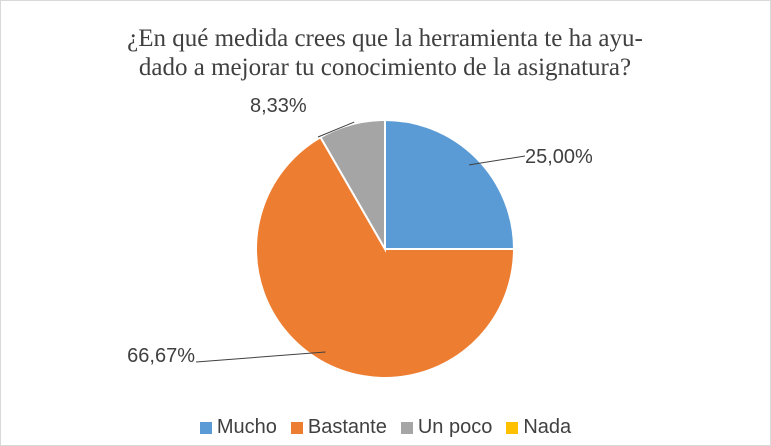  Describe the element at coordinates (547, 427) in the screenshot. I see `legend-label-nada: Nada` at that location.